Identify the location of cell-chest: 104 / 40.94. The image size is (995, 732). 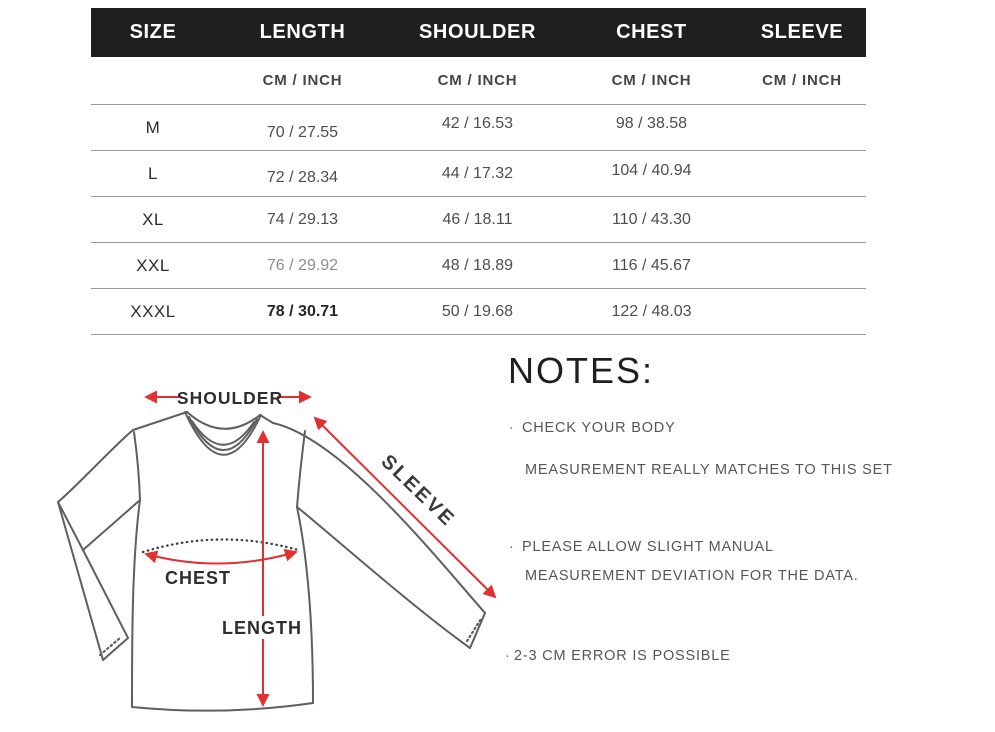
(651, 170).